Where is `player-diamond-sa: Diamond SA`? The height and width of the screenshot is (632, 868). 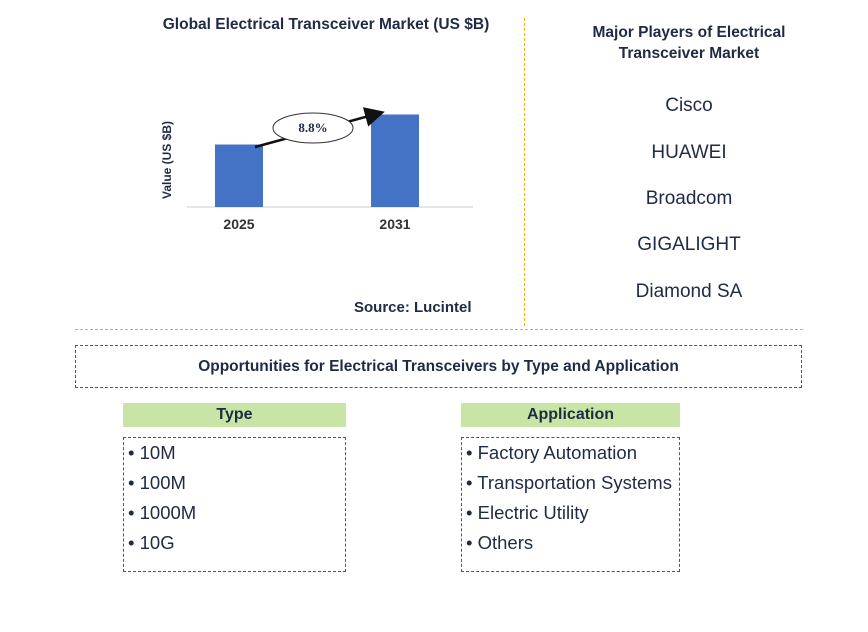
player-diamond-sa: Diamond SA is located at coordinates (689, 291).